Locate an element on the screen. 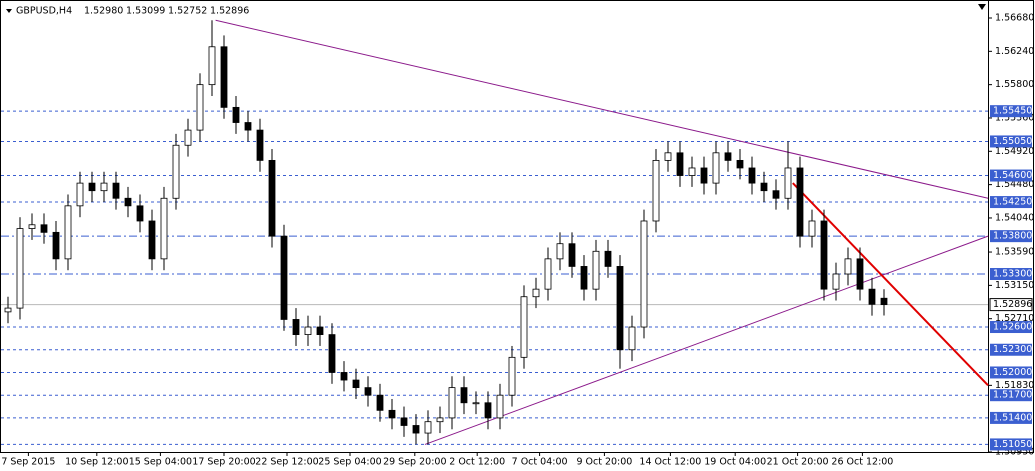  y-tick-label: 1.54920 is located at coordinates (1014, 151).